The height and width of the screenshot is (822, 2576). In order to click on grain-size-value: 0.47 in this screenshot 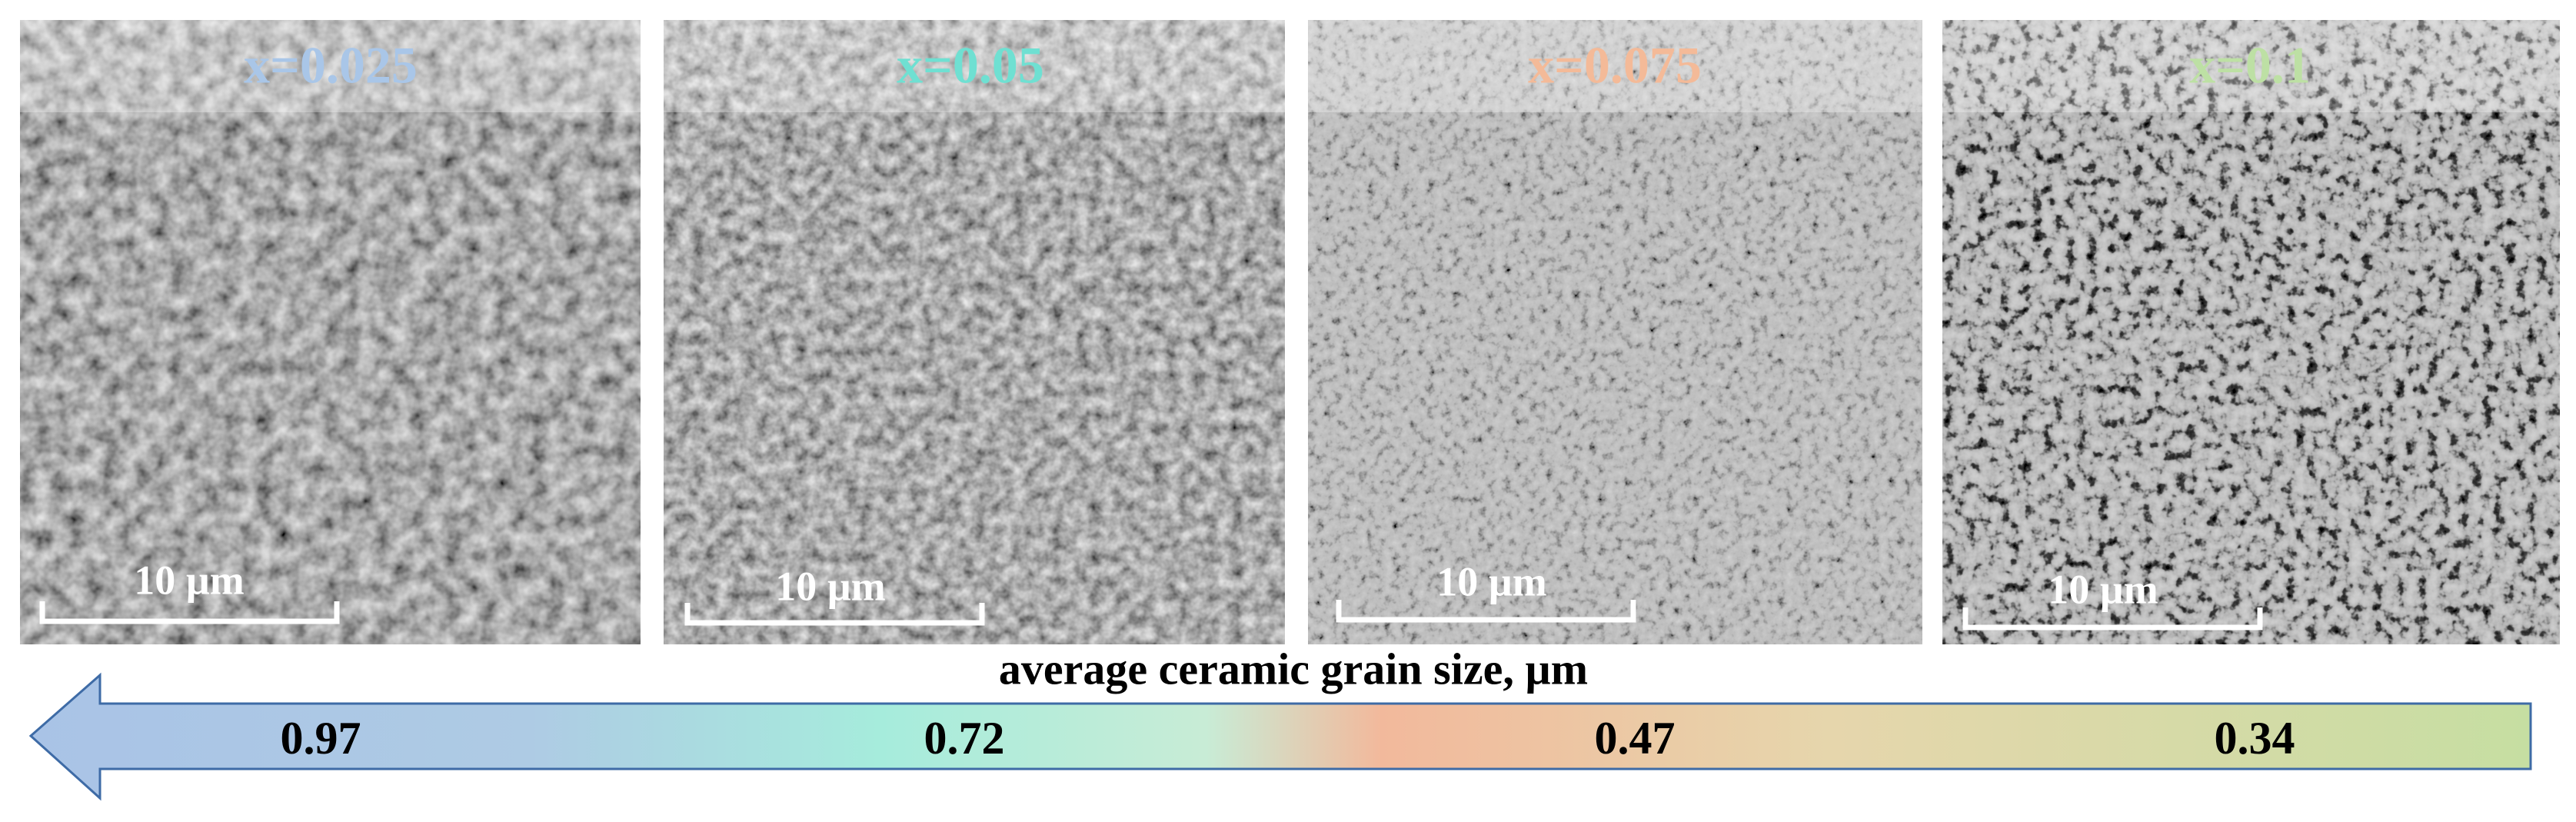, I will do `click(1636, 738)`.